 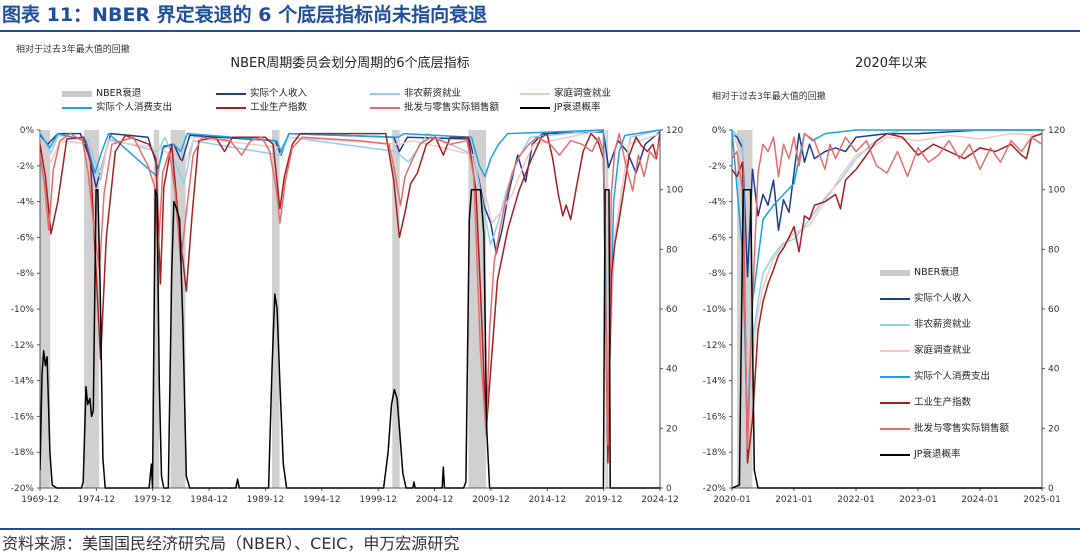 I want to click on title-rule, so click(x=540, y=31).